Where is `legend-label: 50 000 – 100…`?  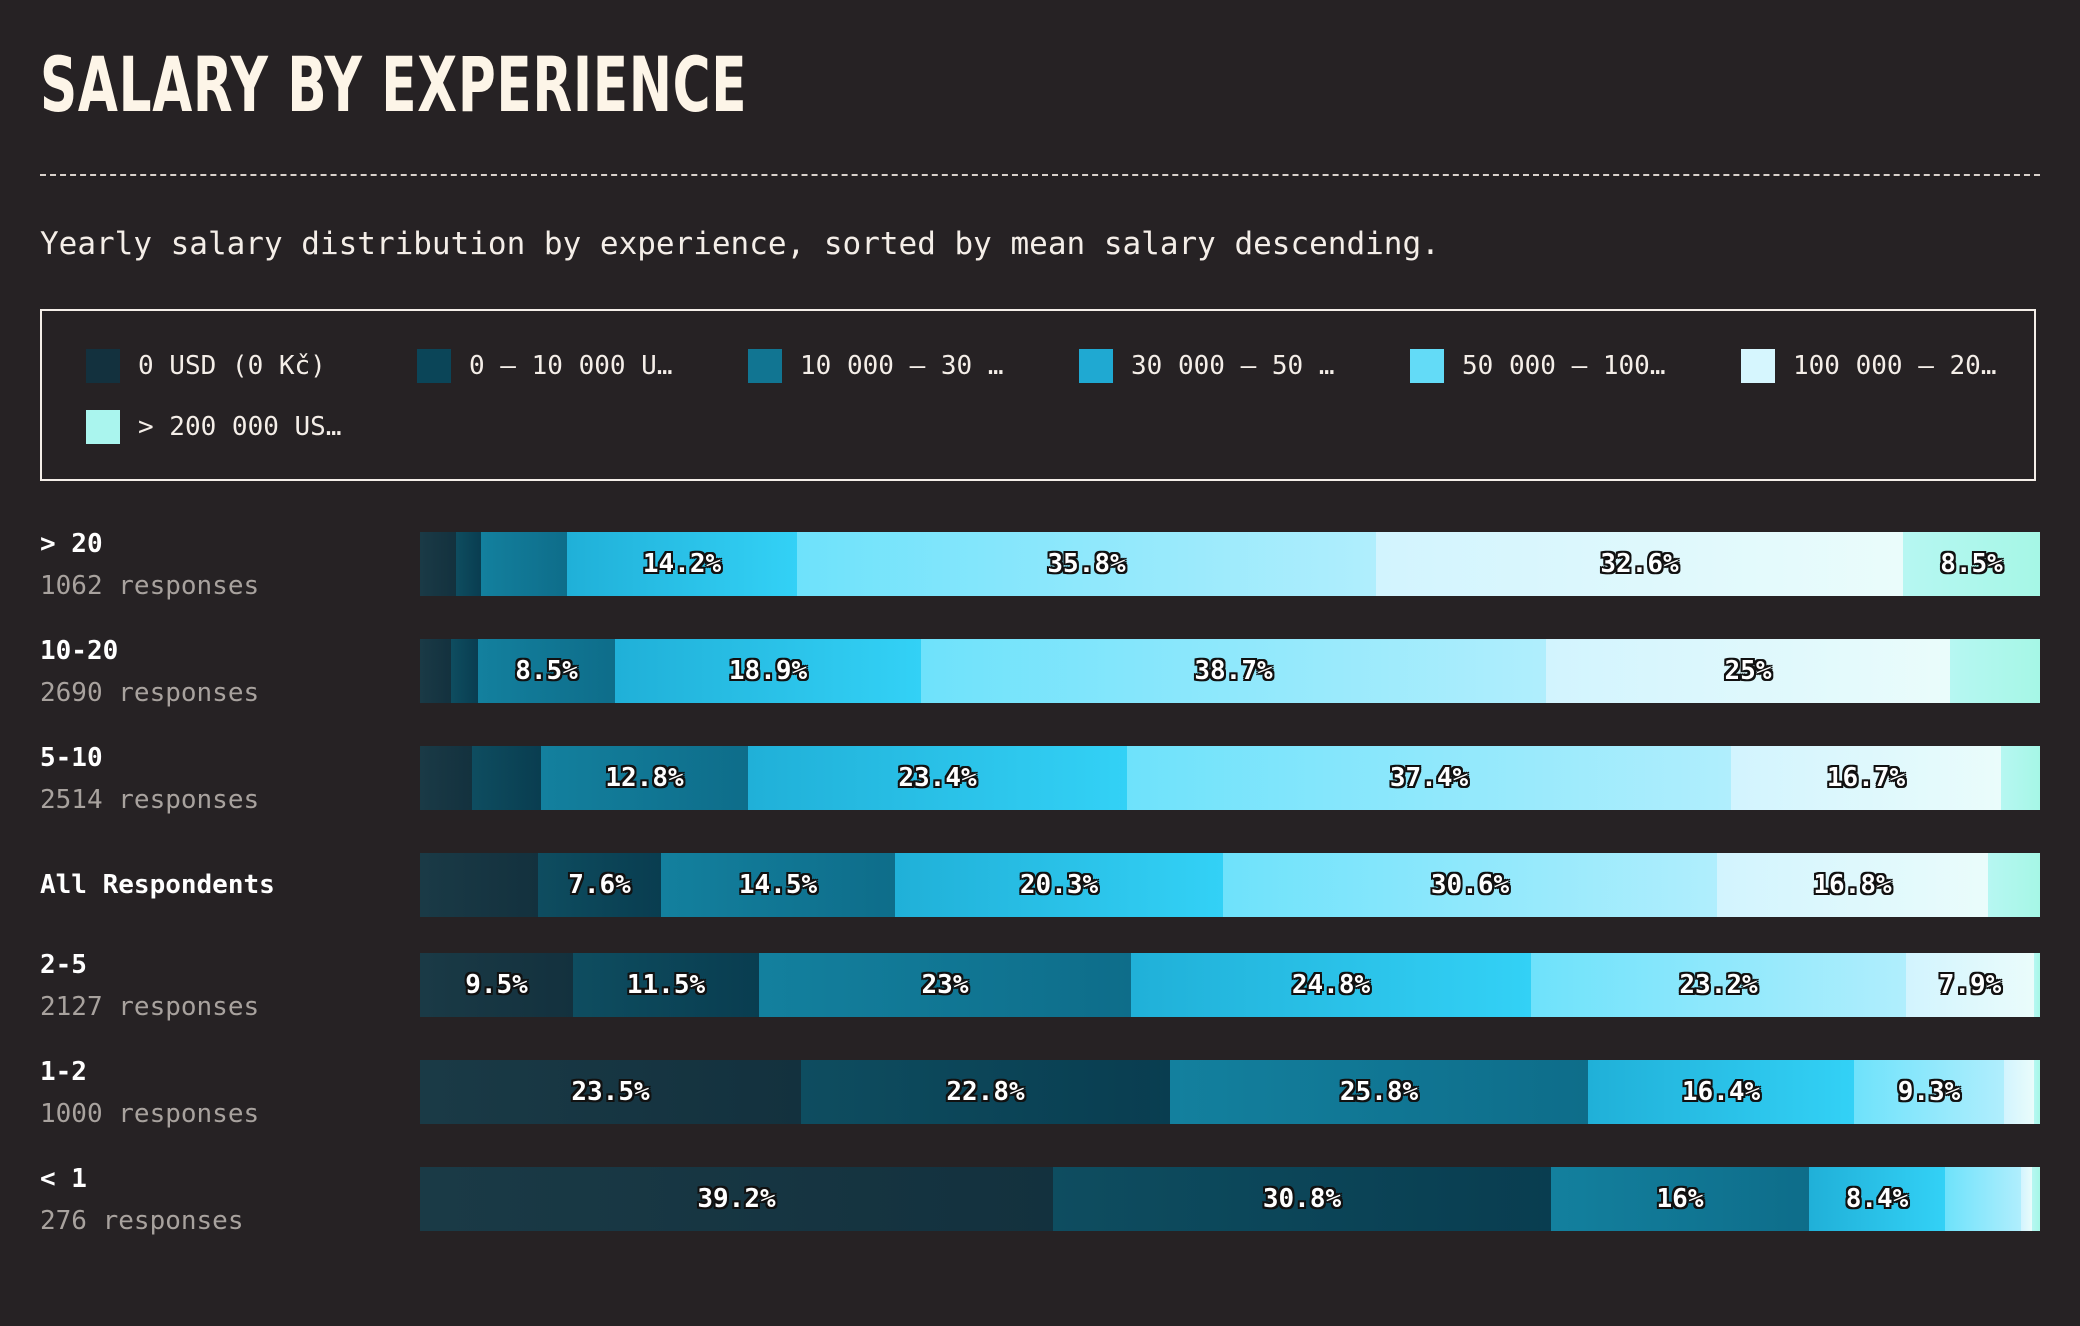
legend-label: 50 000 – 100… is located at coordinates (1564, 366).